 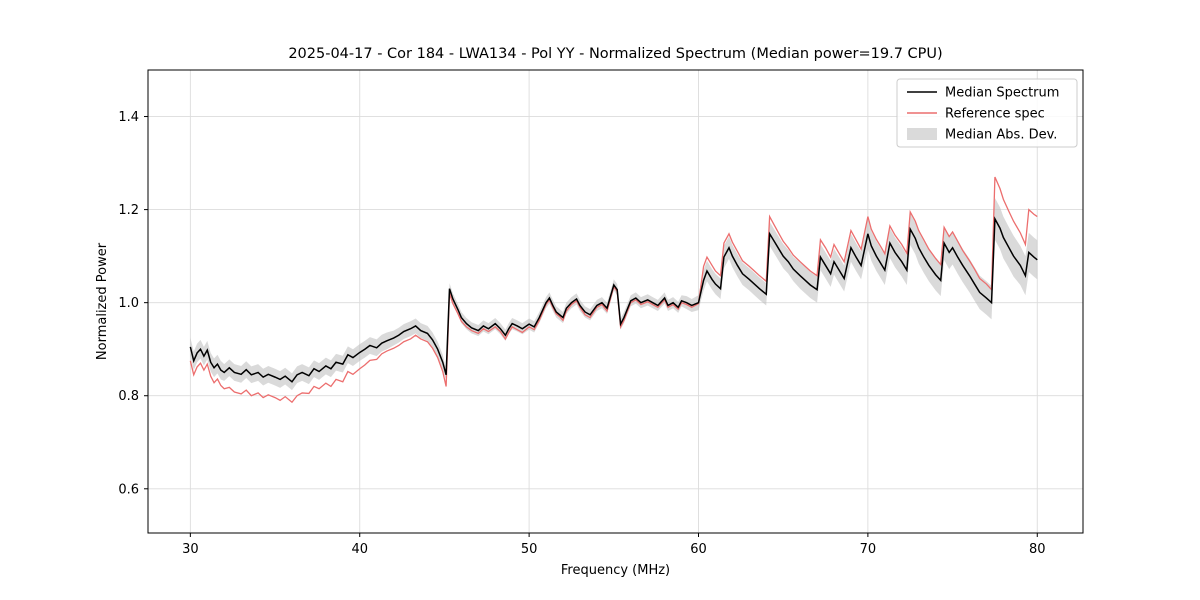 I want to click on y-tick-label: 1.4, so click(x=128, y=117).